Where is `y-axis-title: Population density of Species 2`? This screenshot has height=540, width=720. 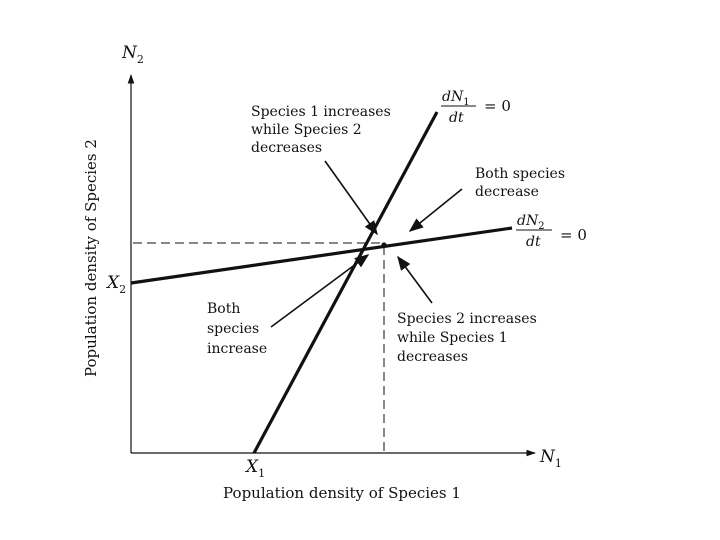
y-axis-title: Population density of Species 2 is located at coordinates (91, 258).